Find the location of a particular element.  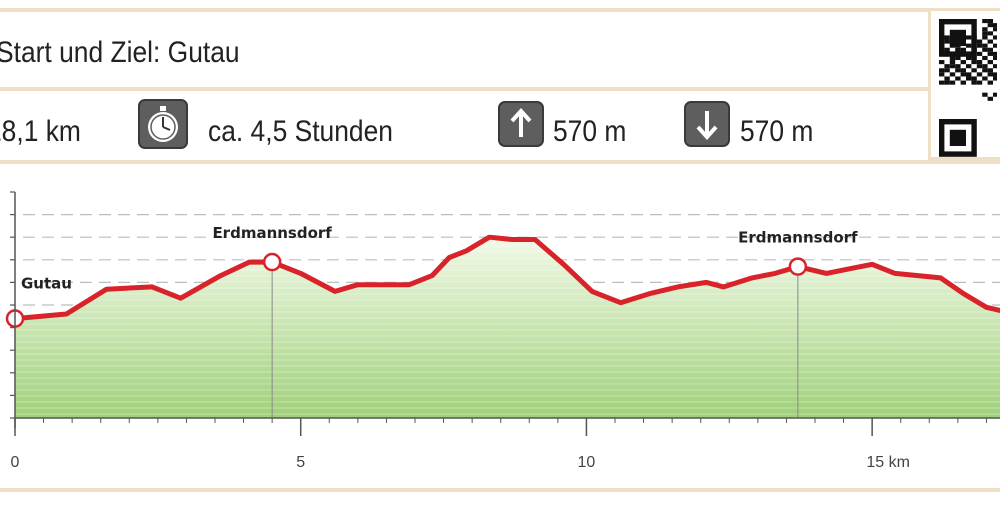

ascent-value: 570 m is located at coordinates (590, 131).